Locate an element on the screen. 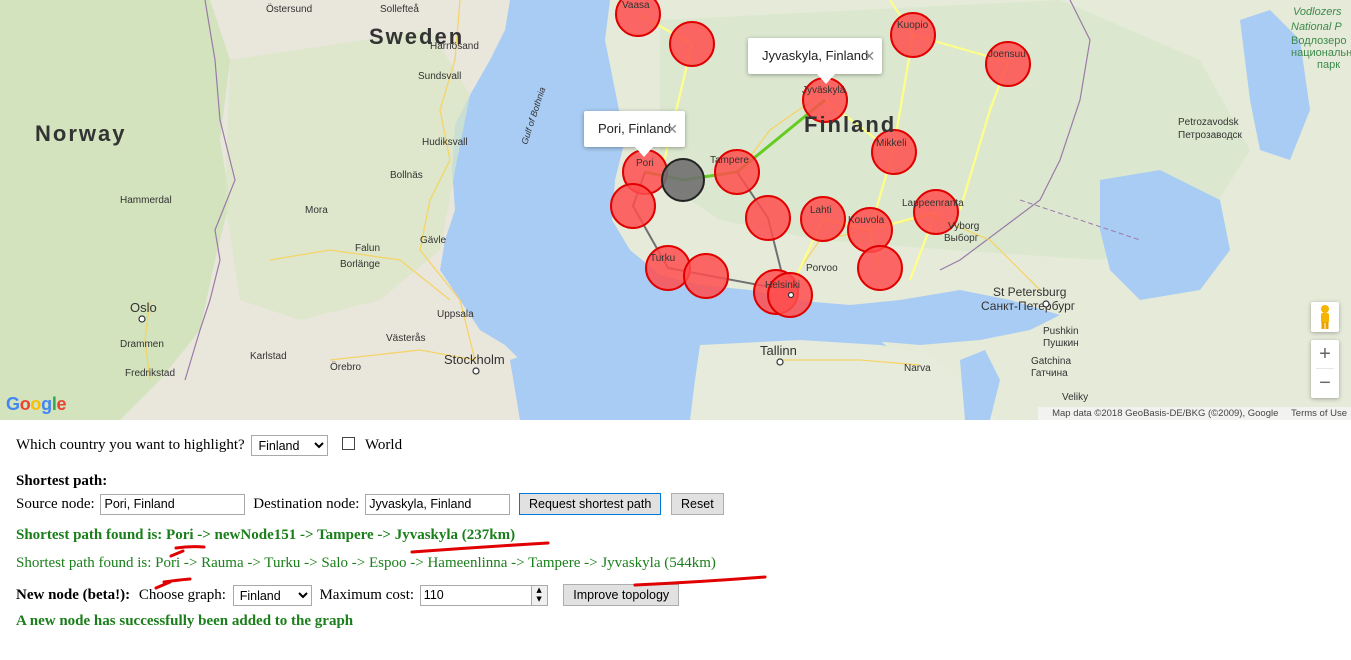  improve-topology-button: Improve topology is located at coordinates (621, 595).